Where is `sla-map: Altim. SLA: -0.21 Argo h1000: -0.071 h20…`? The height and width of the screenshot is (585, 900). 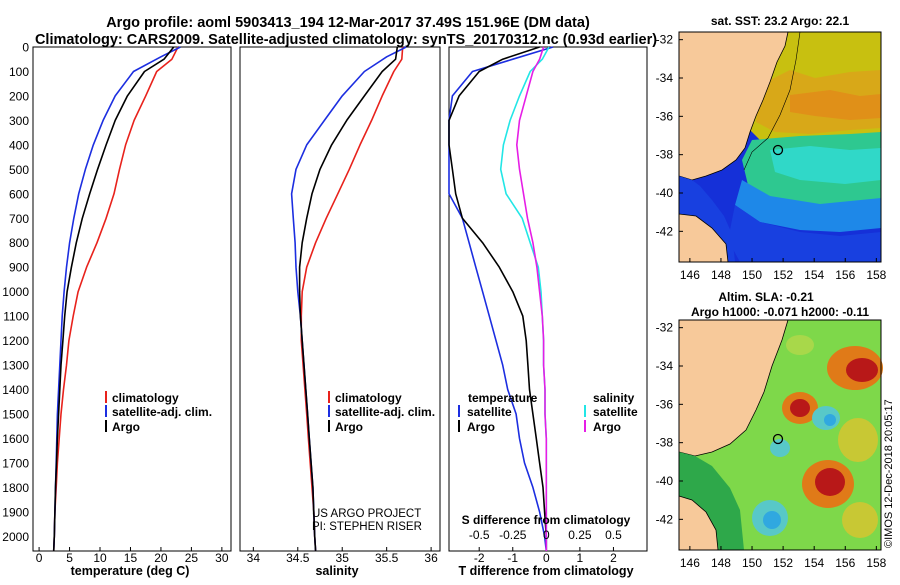
sla-map: Altim. SLA: -0.21 Argo h1000: -0.071 h20… is located at coordinates (771, 430).